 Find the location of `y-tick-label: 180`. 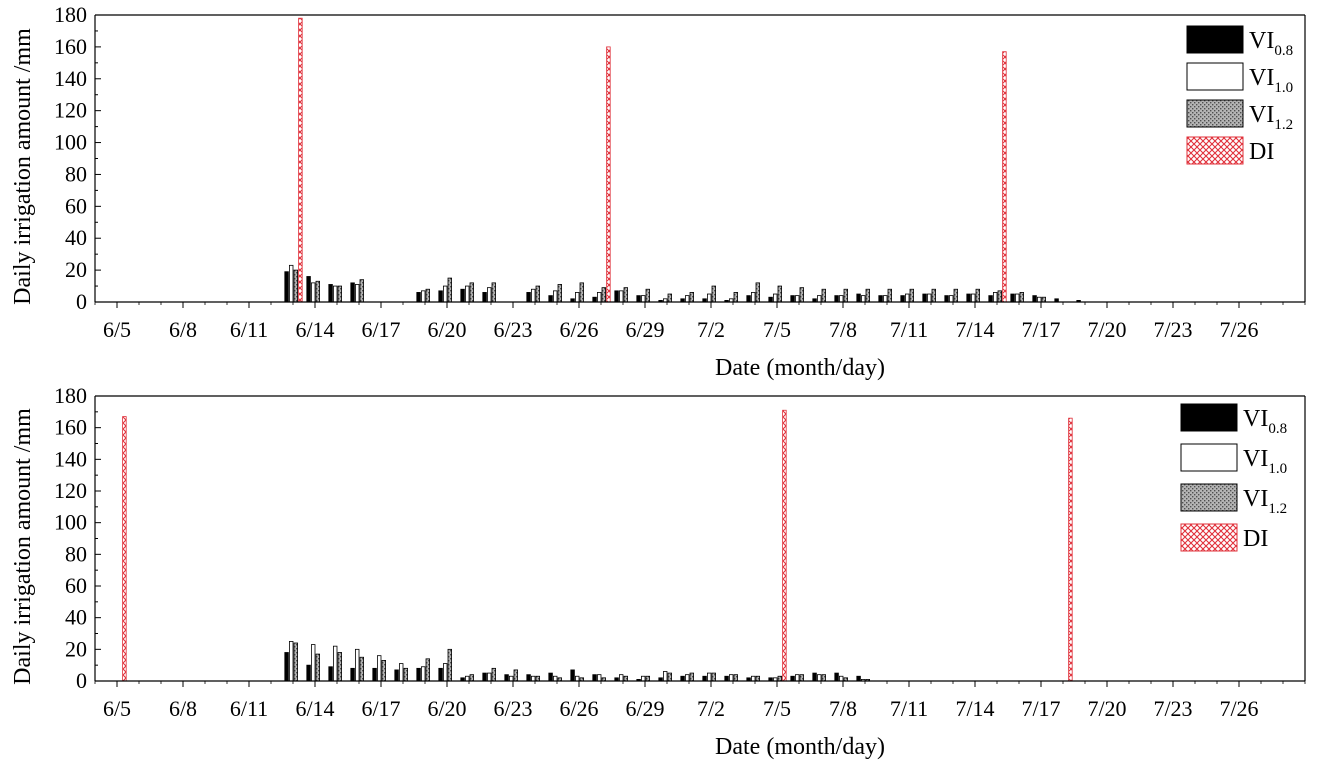

y-tick-label: 180 is located at coordinates (70, 14).